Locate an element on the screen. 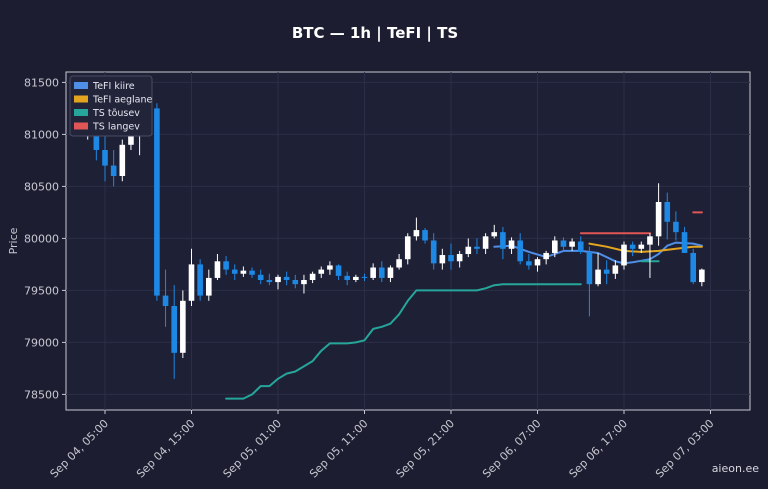 Image resolution: width=768 pixels, height=489 pixels. legend: TeFI kiire TeFI aeglane TS tõusev TS langev is located at coordinates (111, 106).